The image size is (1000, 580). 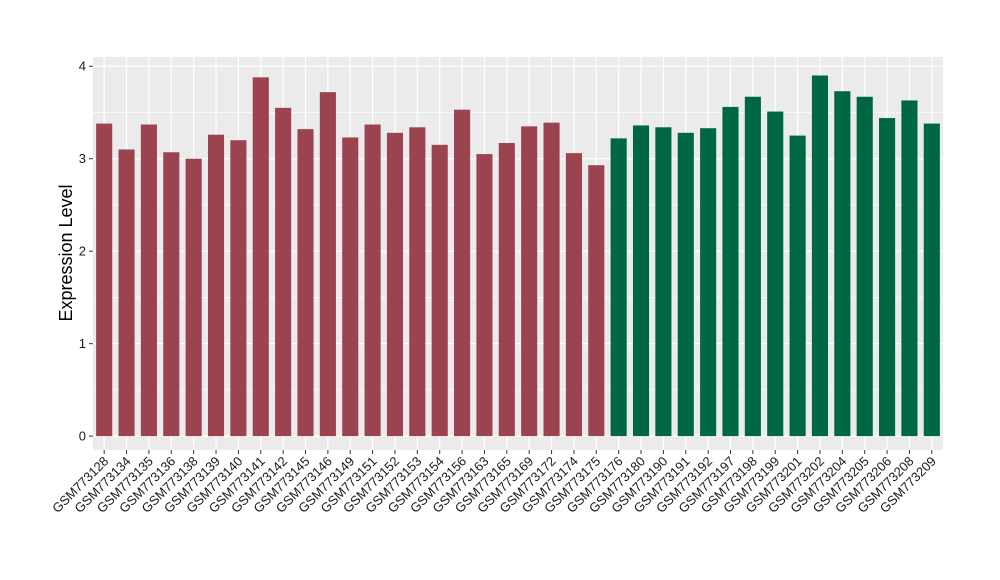 I want to click on y-tick-label: 4, so click(x=82, y=66).